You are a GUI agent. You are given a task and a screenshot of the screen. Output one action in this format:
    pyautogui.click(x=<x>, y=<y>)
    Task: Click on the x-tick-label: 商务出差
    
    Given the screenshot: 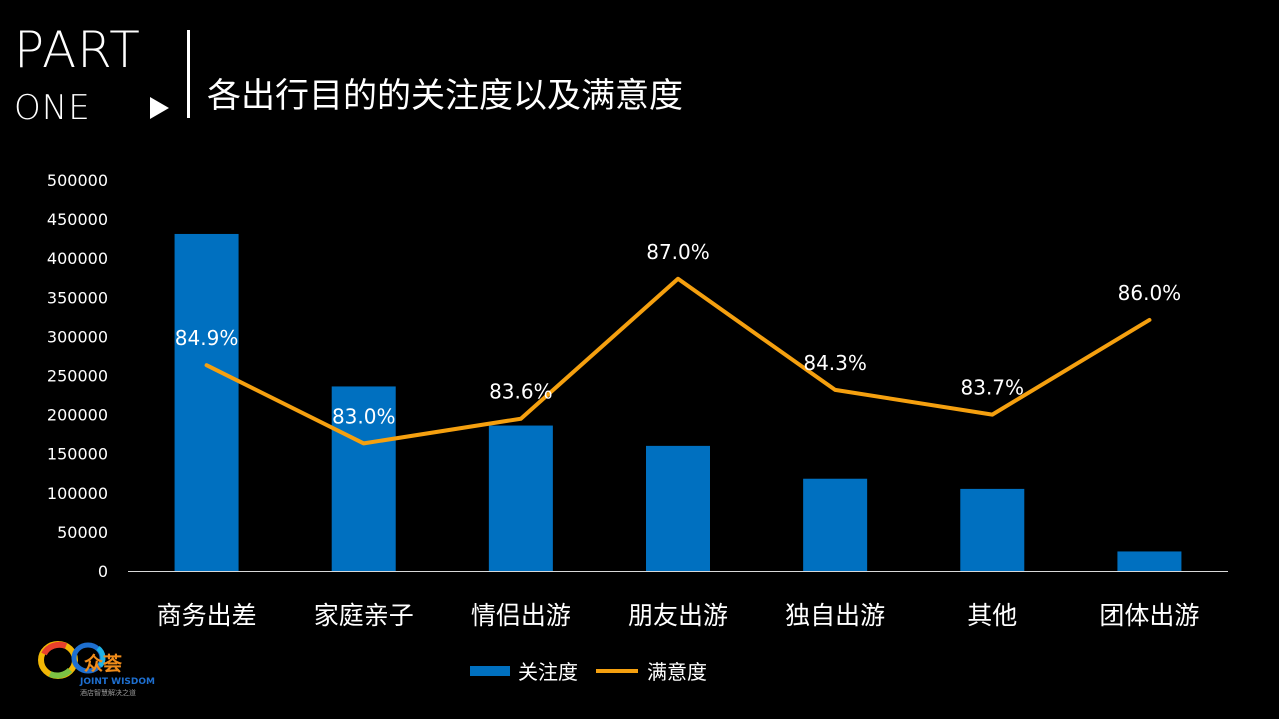 What is the action you would take?
    pyautogui.click(x=207, y=615)
    